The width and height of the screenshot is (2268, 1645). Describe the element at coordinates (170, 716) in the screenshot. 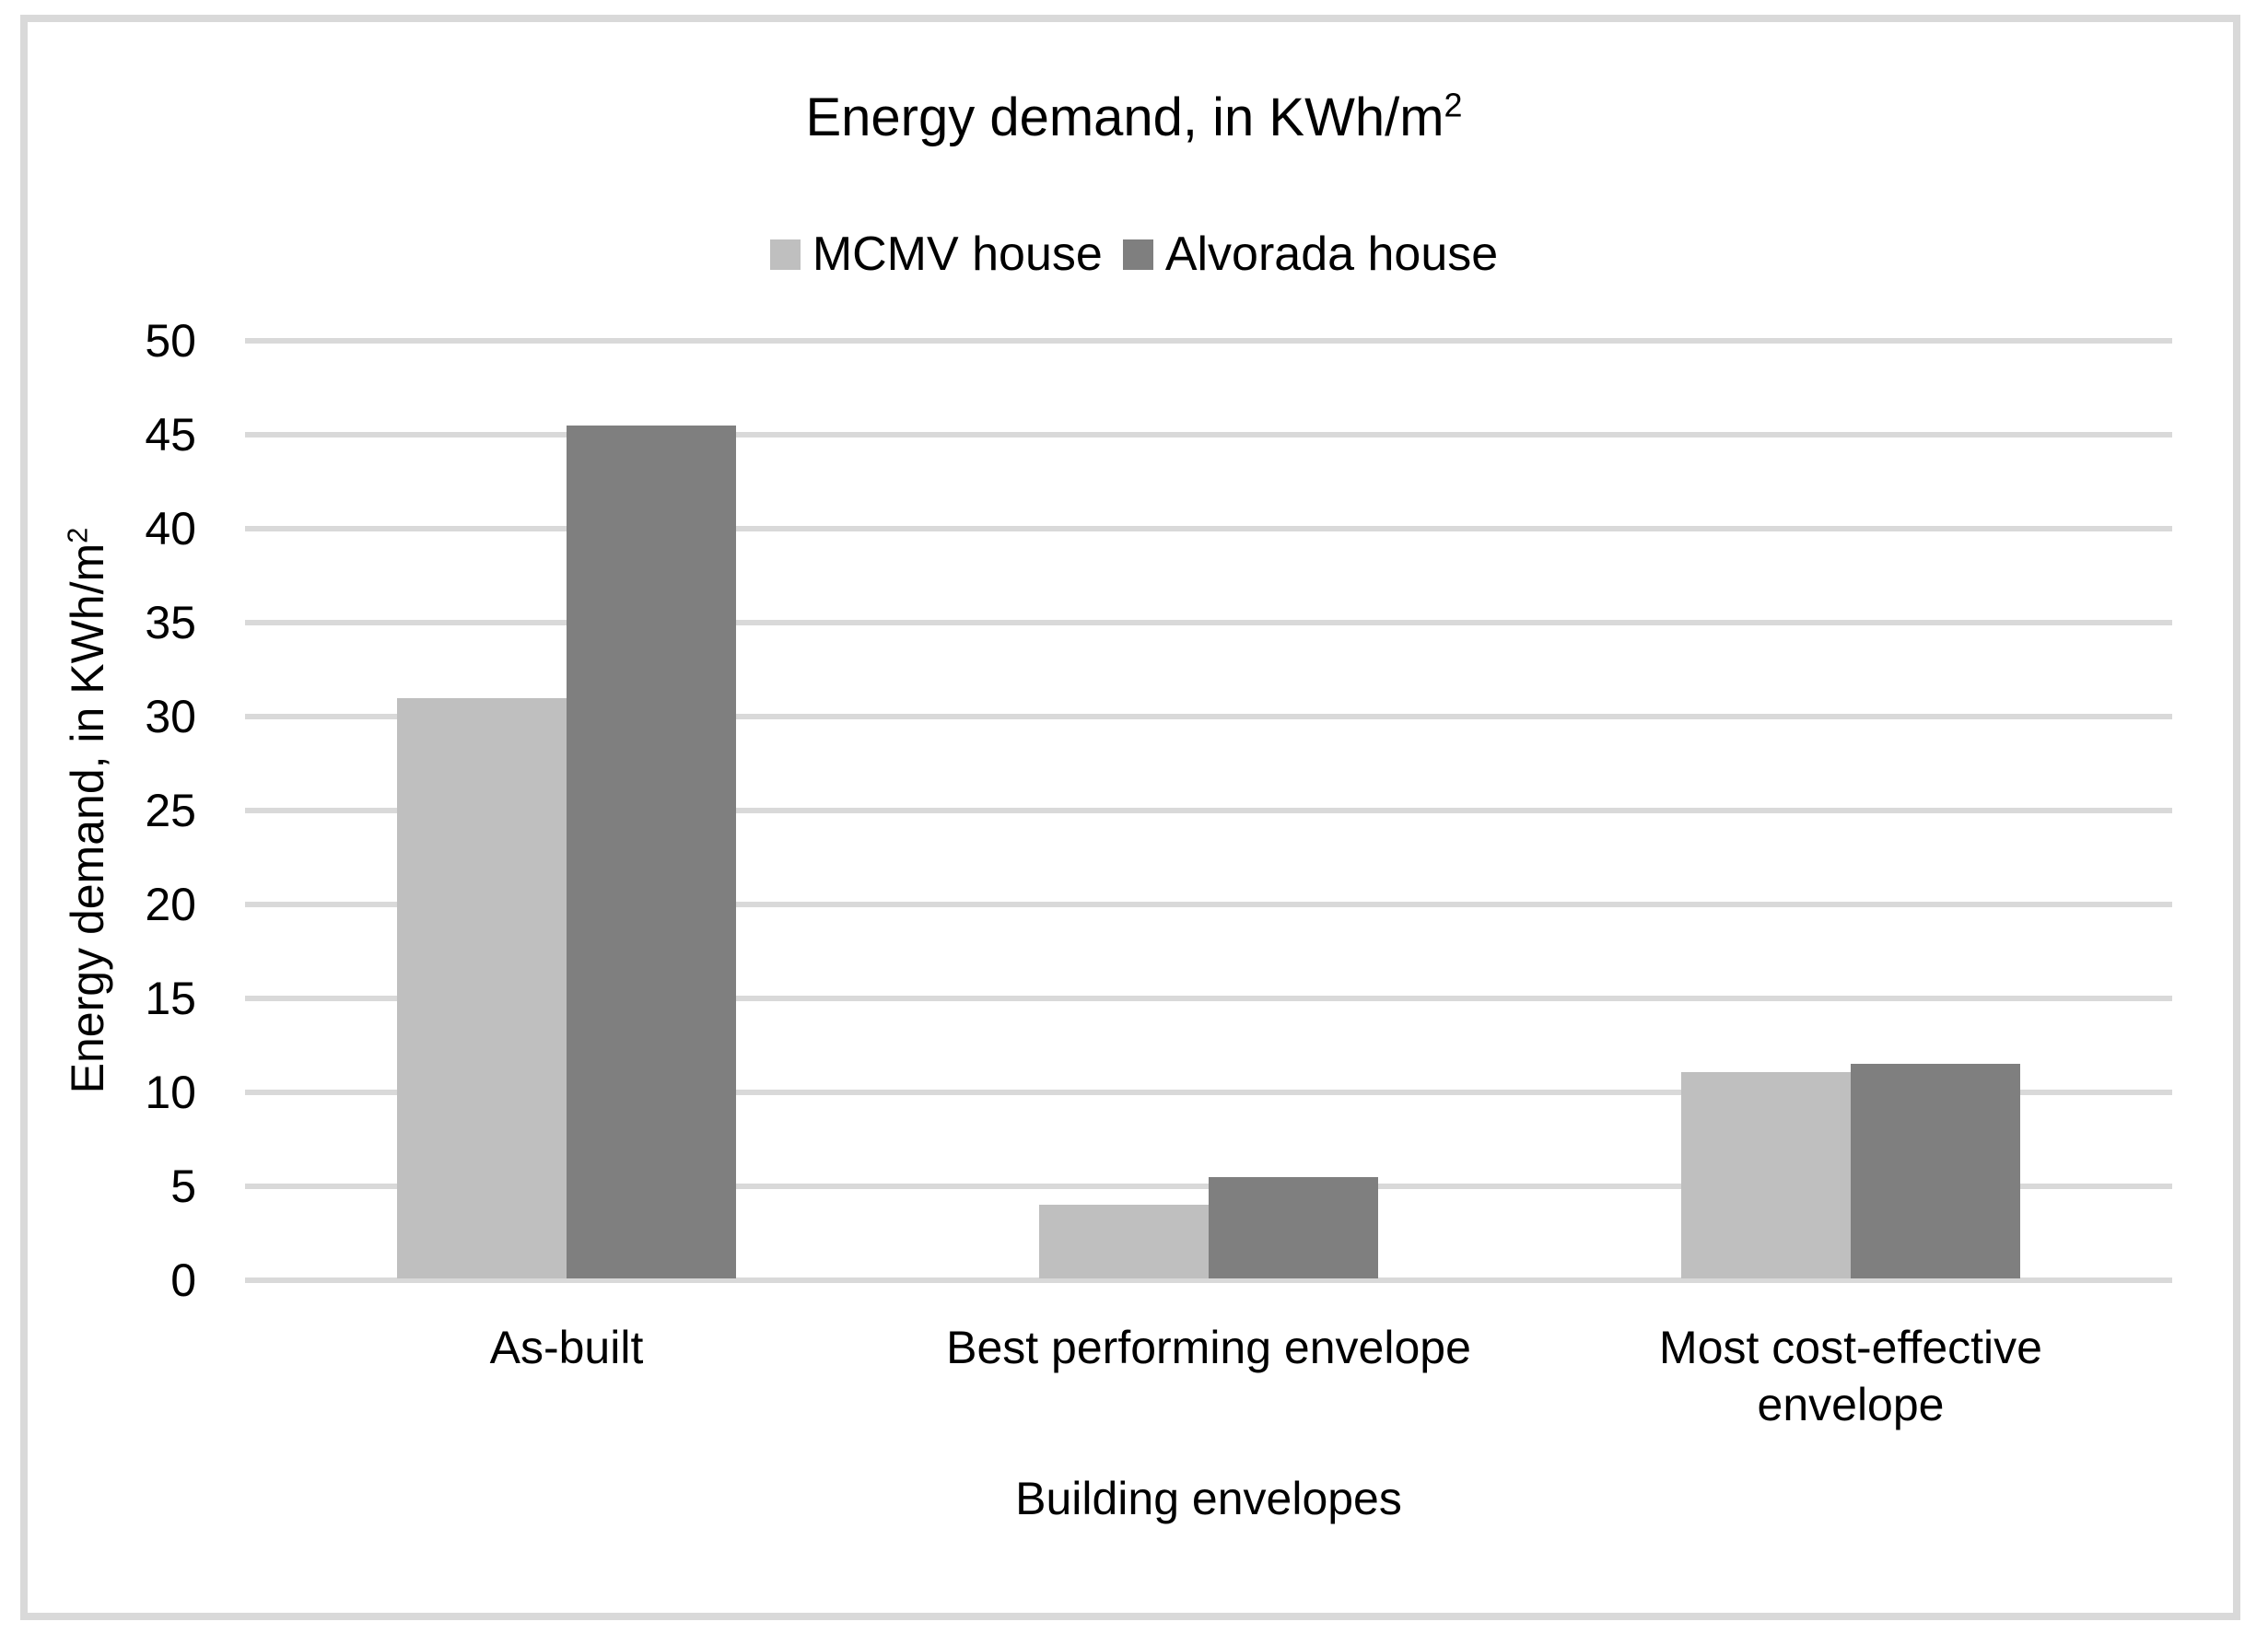

I see `y-tick-label-30: 30` at that location.